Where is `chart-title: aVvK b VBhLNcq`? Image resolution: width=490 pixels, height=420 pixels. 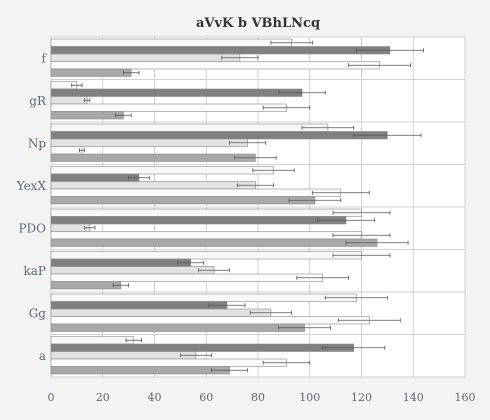
chart-title: aVvK b VBhLNcq is located at coordinates (258, 23).